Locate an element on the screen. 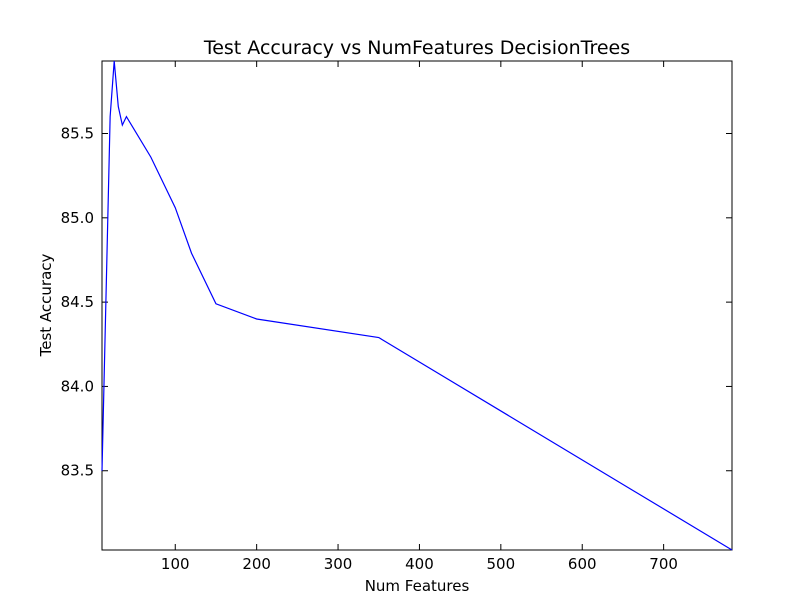  x-tick-label: 600 is located at coordinates (582, 564).